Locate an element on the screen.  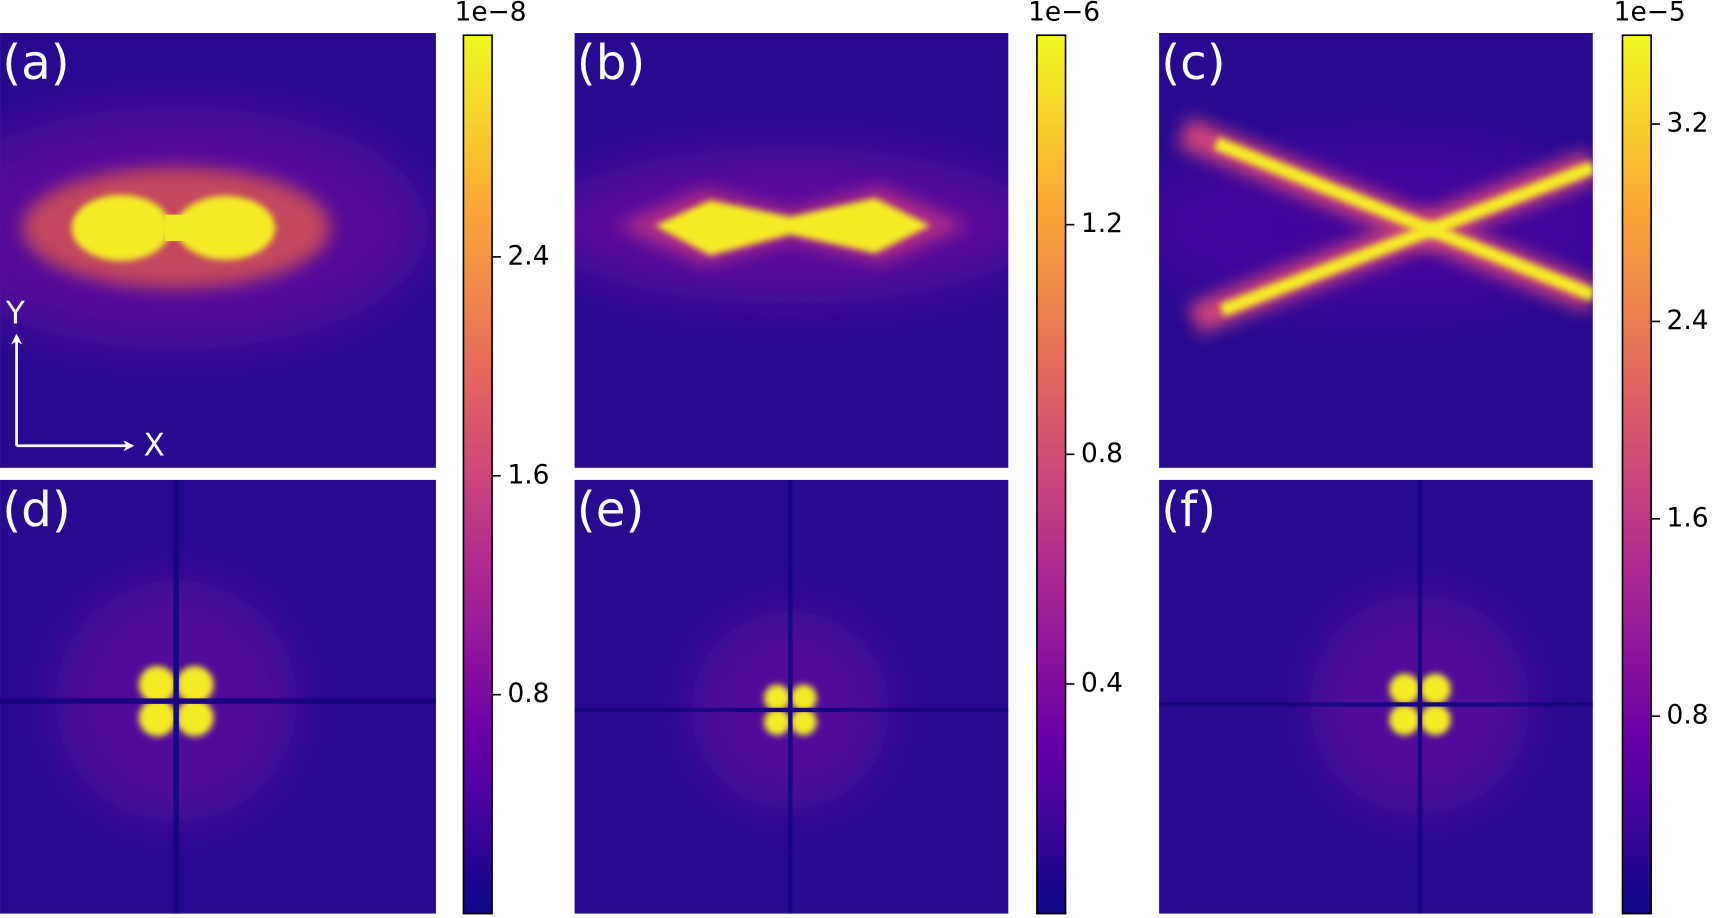
panel-label: (a) is located at coordinates (35, 63).